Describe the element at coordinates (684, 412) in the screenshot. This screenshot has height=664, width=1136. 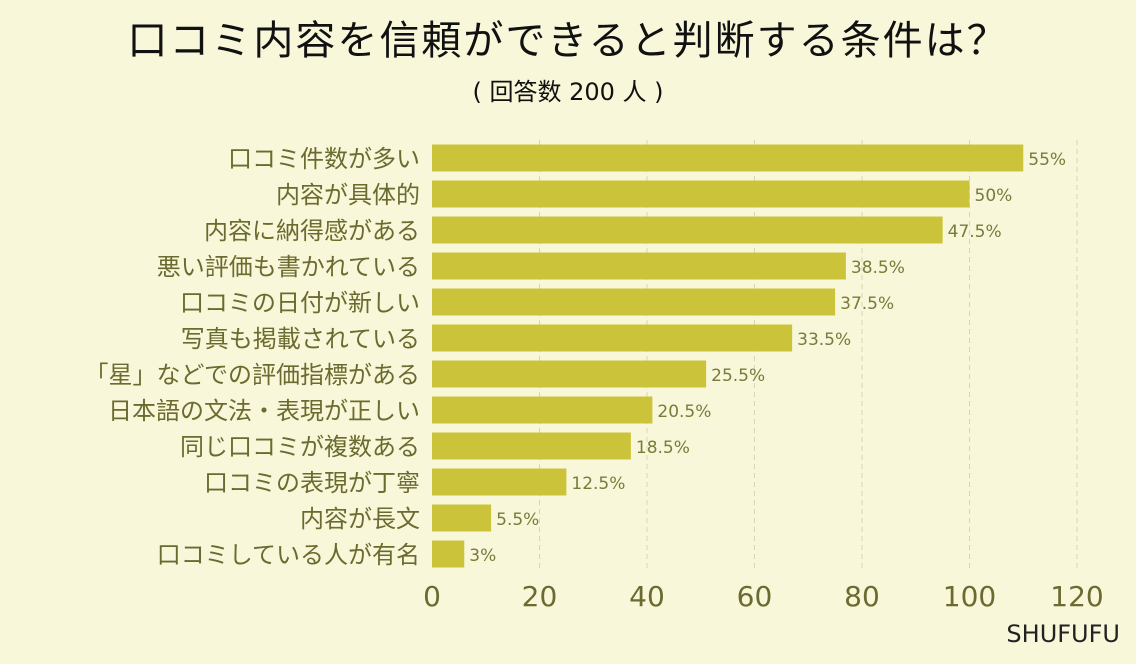
I see `value-label: 20.5%` at that location.